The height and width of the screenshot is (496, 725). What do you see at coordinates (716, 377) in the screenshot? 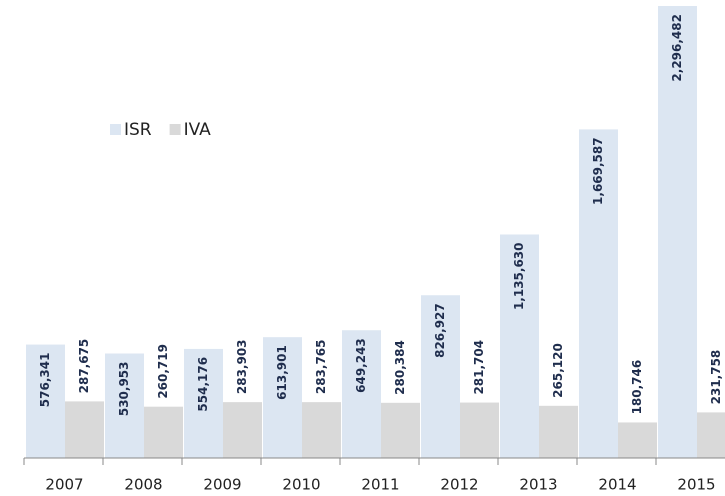
I see `value-label: 231,758` at bounding box center [716, 377].